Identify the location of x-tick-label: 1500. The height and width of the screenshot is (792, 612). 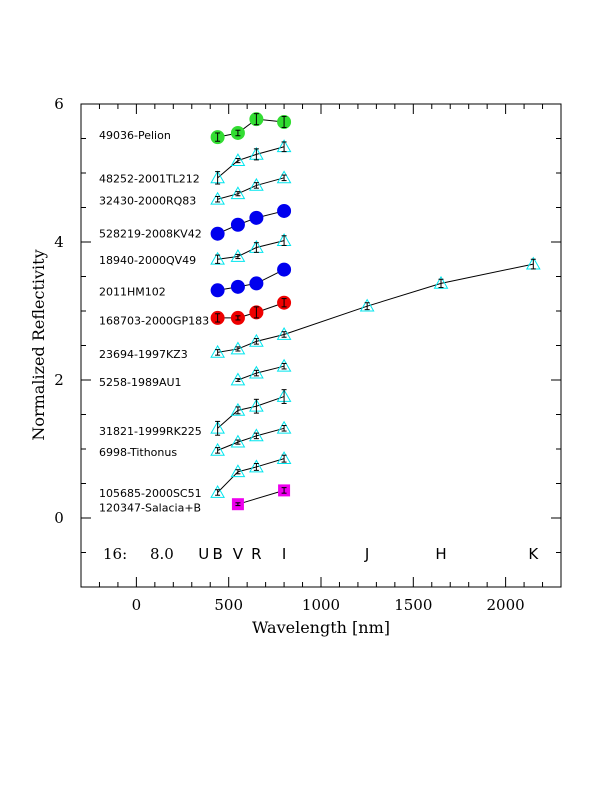
(413, 605).